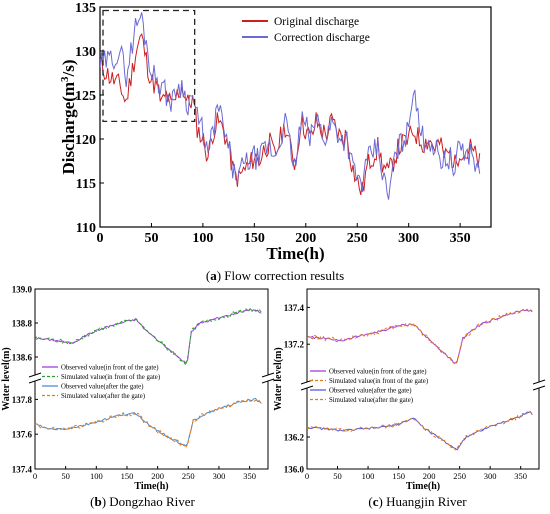  I want to click on ytick-label-upper: 137.2, so click(294, 345).